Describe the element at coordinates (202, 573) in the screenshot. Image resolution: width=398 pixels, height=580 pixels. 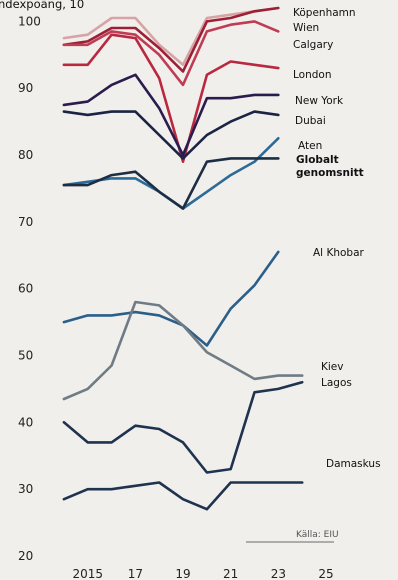
I see `x-axis-ticks: 2015 17 19 21 23 25` at that location.